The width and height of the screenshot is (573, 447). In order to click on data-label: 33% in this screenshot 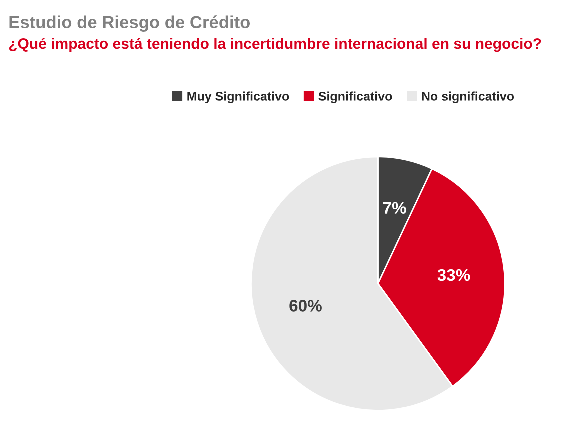, I will do `click(454, 275)`.